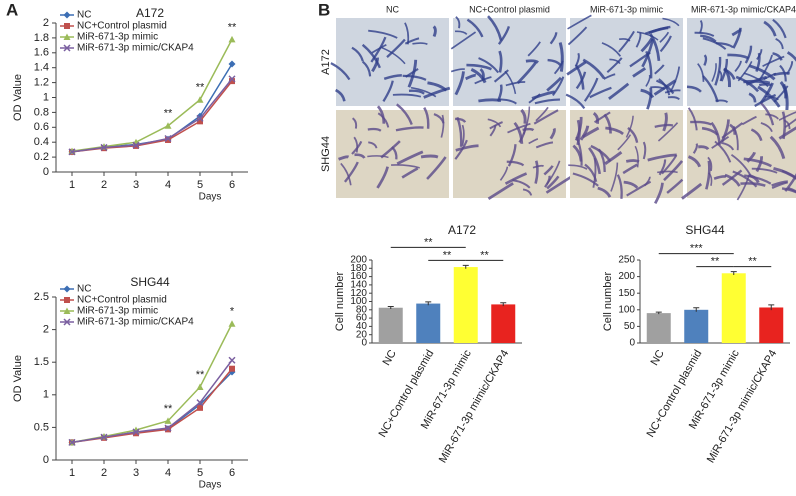 The width and height of the screenshot is (796, 496). What do you see at coordinates (168, 185) in the screenshot?
I see `x-tick-label: 4` at bounding box center [168, 185].